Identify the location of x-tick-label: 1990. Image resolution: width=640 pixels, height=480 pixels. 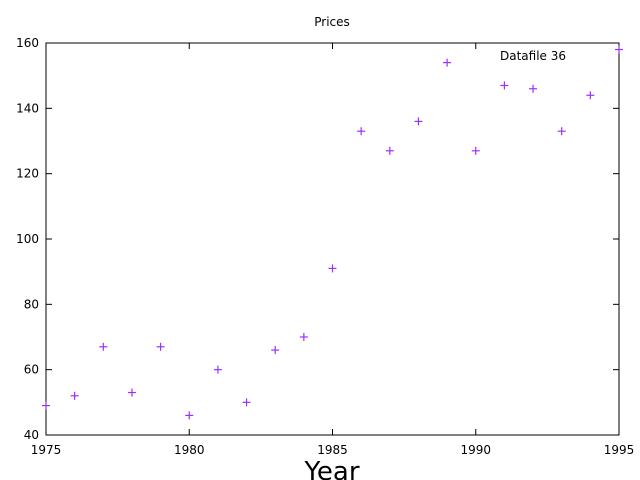
(475, 450).